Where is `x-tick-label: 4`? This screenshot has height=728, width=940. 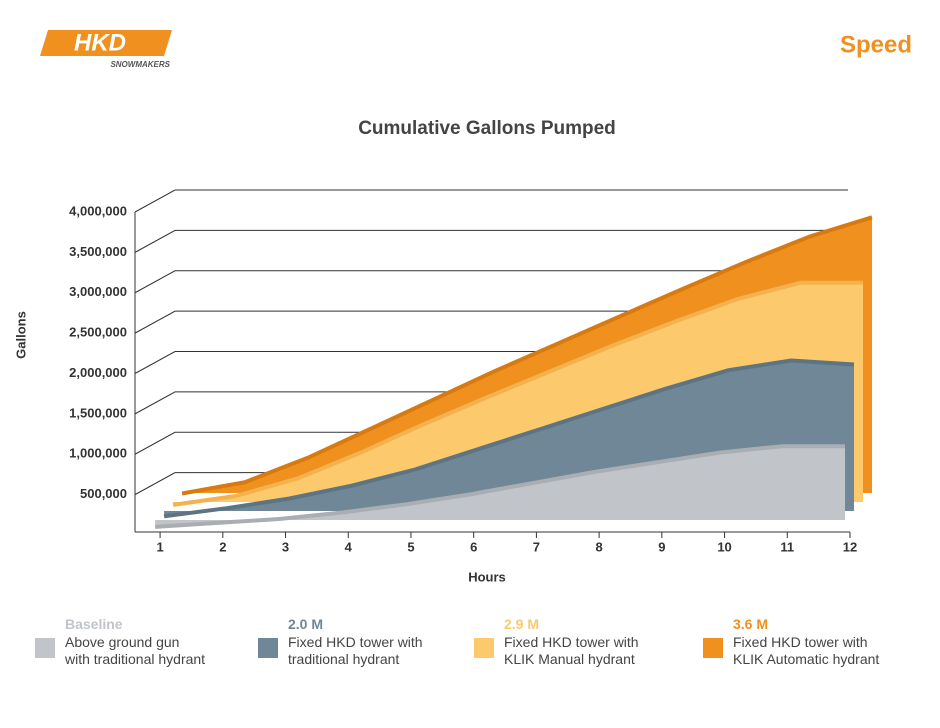
x-tick-label: 4 is located at coordinates (349, 546).